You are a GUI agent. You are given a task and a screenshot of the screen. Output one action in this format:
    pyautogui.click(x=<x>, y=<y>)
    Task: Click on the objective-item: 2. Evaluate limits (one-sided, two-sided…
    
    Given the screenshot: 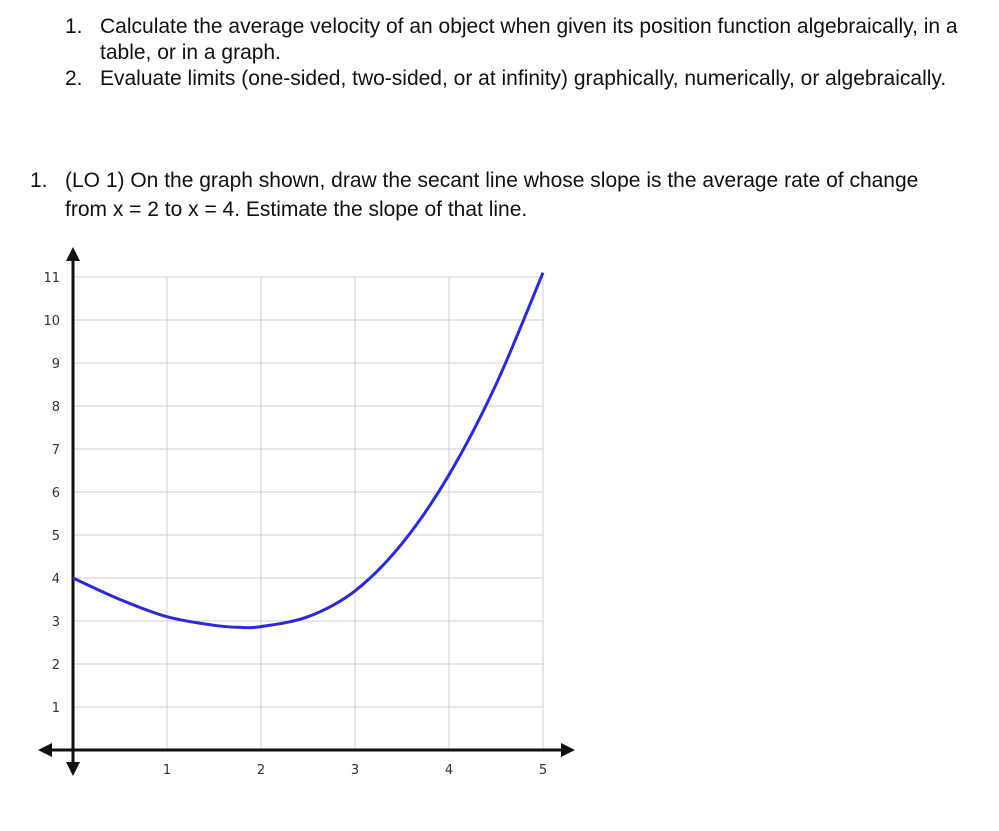 What is the action you would take?
    pyautogui.click(x=515, y=79)
    